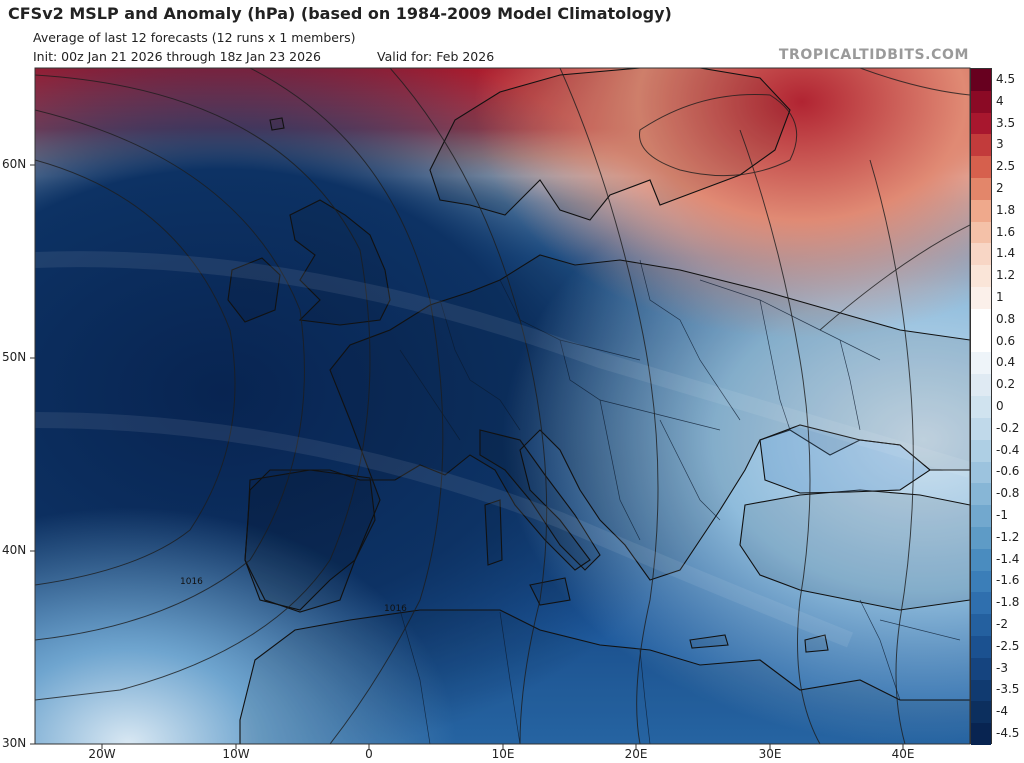 This screenshot has width=1024, height=763. What do you see at coordinates (1008, 645) in the screenshot?
I see `colorbar-label: -2.5` at bounding box center [1008, 645].